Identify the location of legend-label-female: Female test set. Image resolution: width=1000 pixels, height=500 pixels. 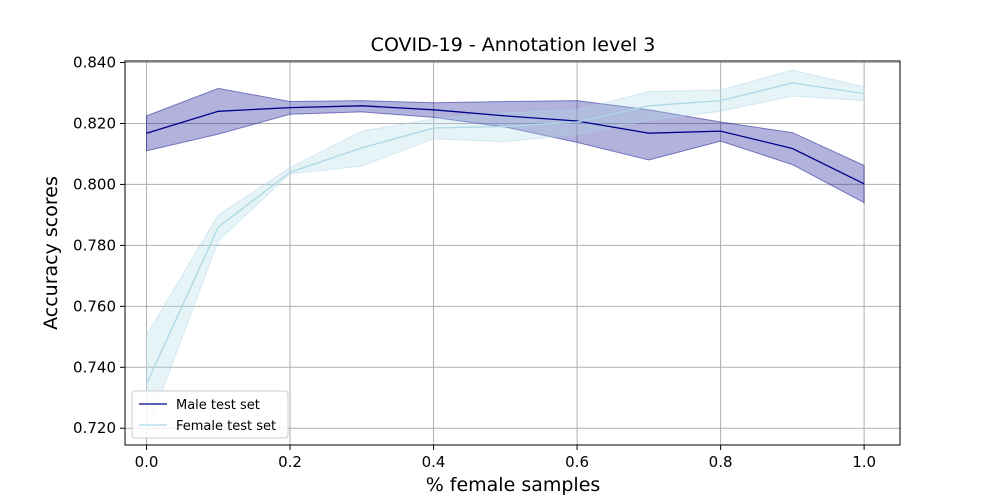
(226, 426).